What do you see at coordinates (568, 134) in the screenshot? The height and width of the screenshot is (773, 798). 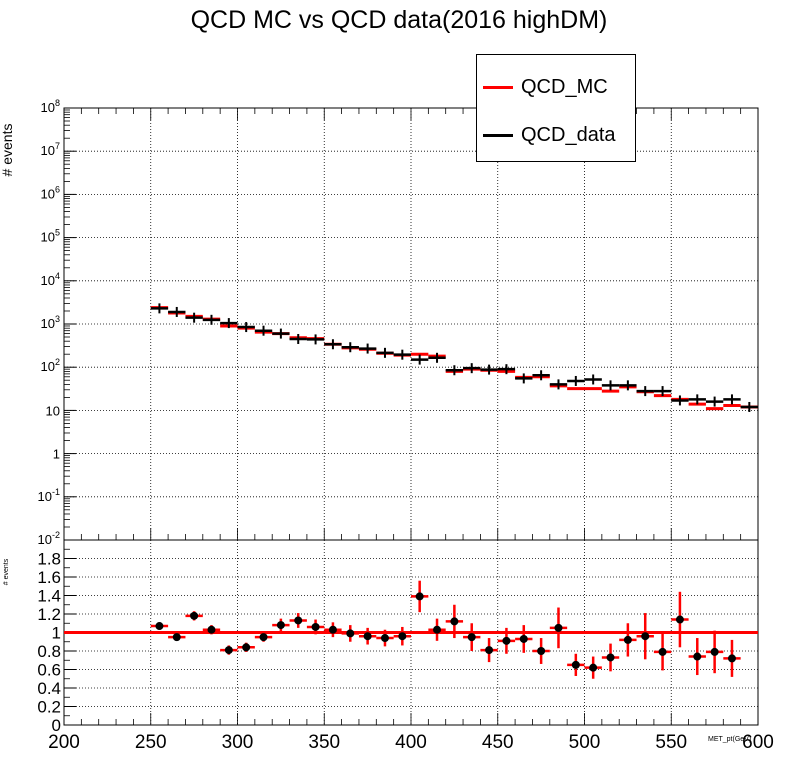 I see `legend-label-data: QCD_data` at bounding box center [568, 134].